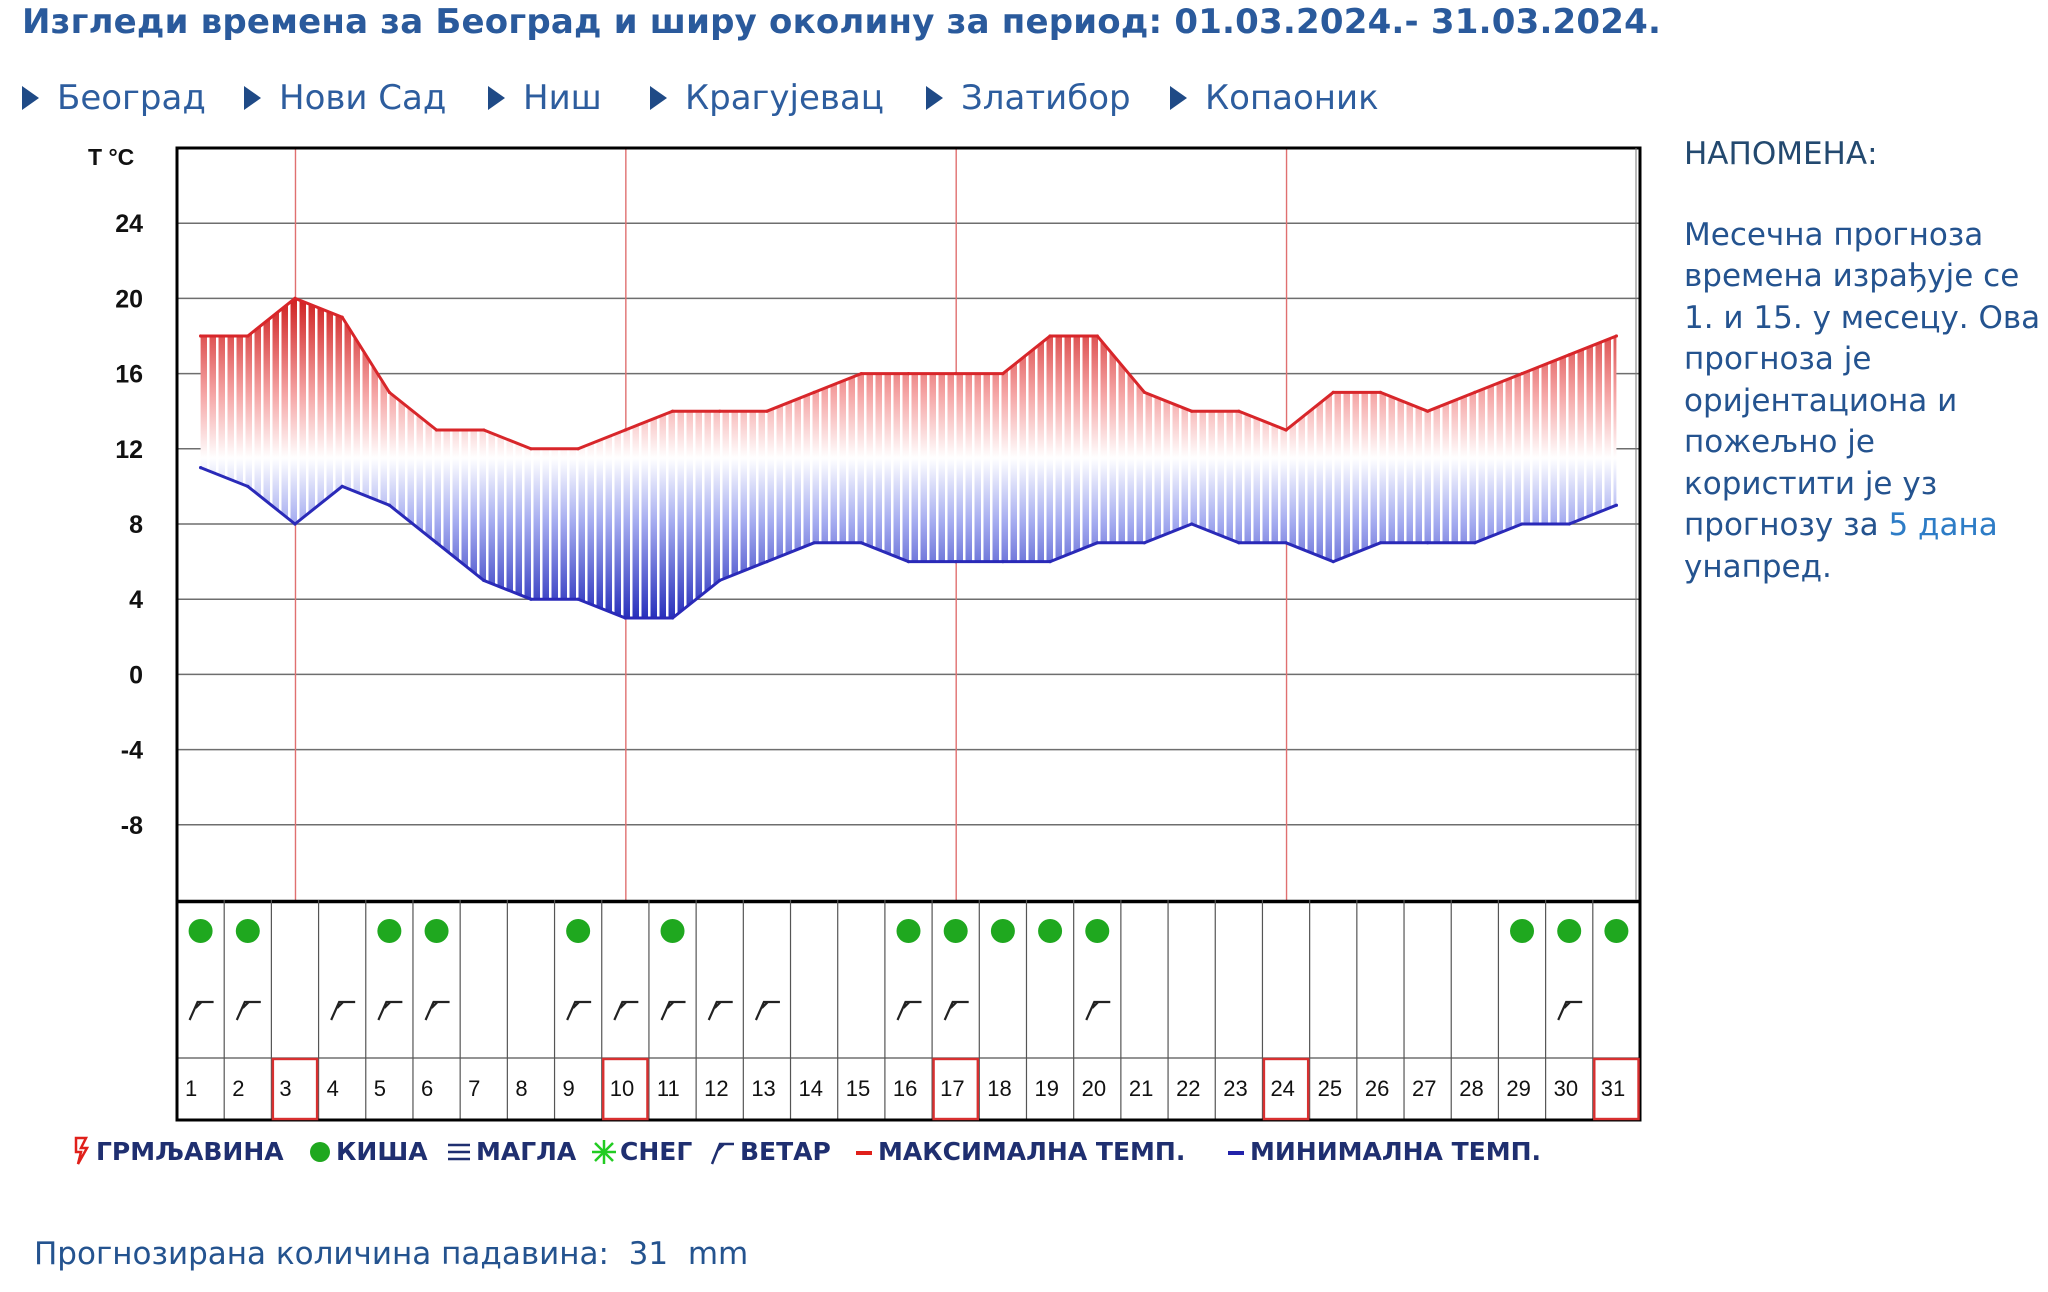  I want to click on nav-link-kopaonik: Копаоник, so click(1274, 98).